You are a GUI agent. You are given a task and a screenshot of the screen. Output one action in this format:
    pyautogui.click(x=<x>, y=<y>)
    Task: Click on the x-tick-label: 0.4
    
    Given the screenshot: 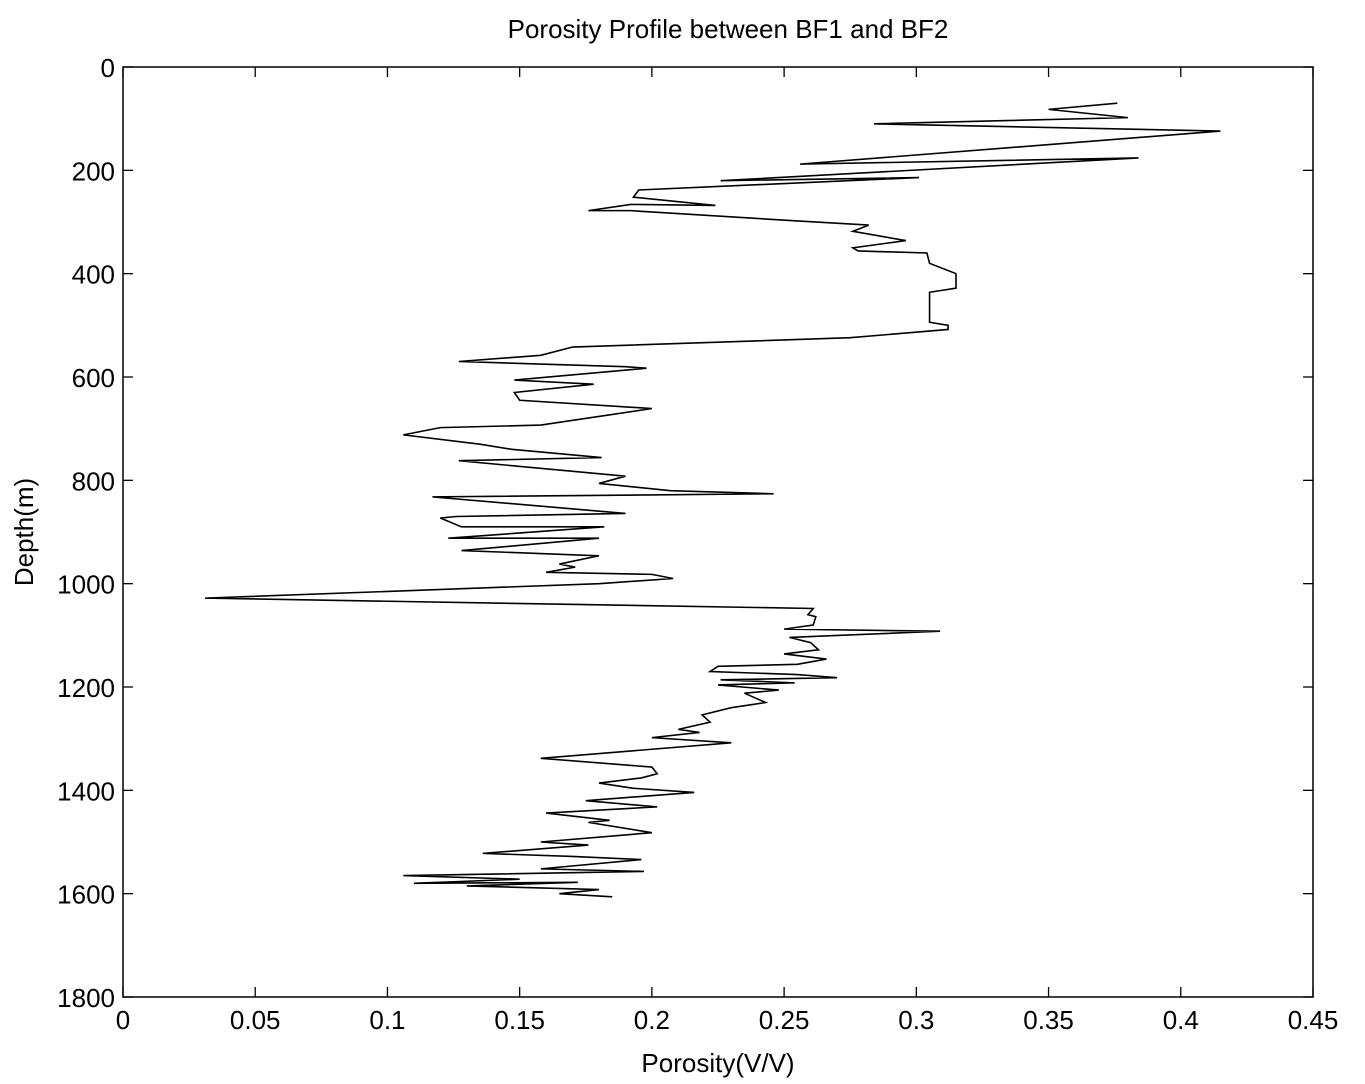 What is the action you would take?
    pyautogui.click(x=1181, y=1020)
    